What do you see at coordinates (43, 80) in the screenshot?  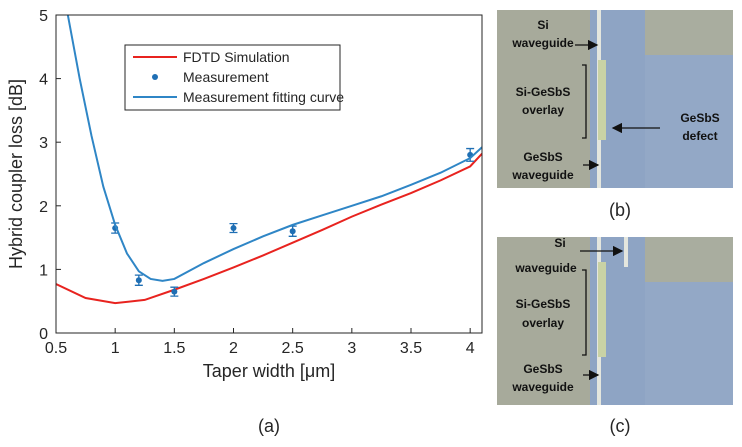 I see `y-tick-label: 4` at bounding box center [43, 80].